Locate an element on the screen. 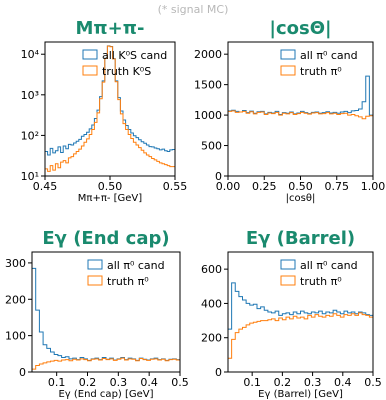  x-tick-label: 0.00 is located at coordinates (228, 186).